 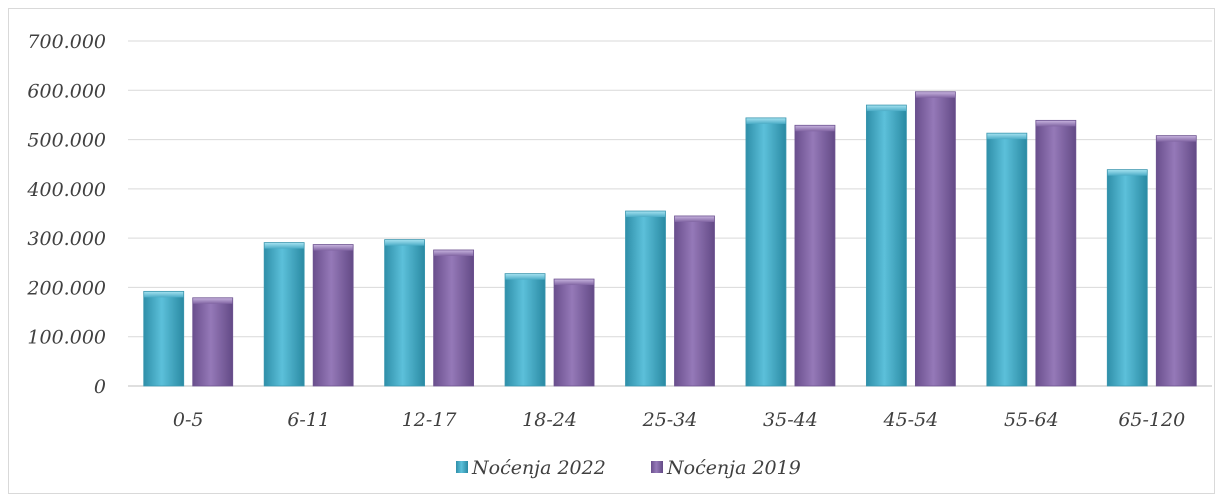 What do you see at coordinates (549, 420) in the screenshot?
I see `x-tick-label: 18-24` at bounding box center [549, 420].